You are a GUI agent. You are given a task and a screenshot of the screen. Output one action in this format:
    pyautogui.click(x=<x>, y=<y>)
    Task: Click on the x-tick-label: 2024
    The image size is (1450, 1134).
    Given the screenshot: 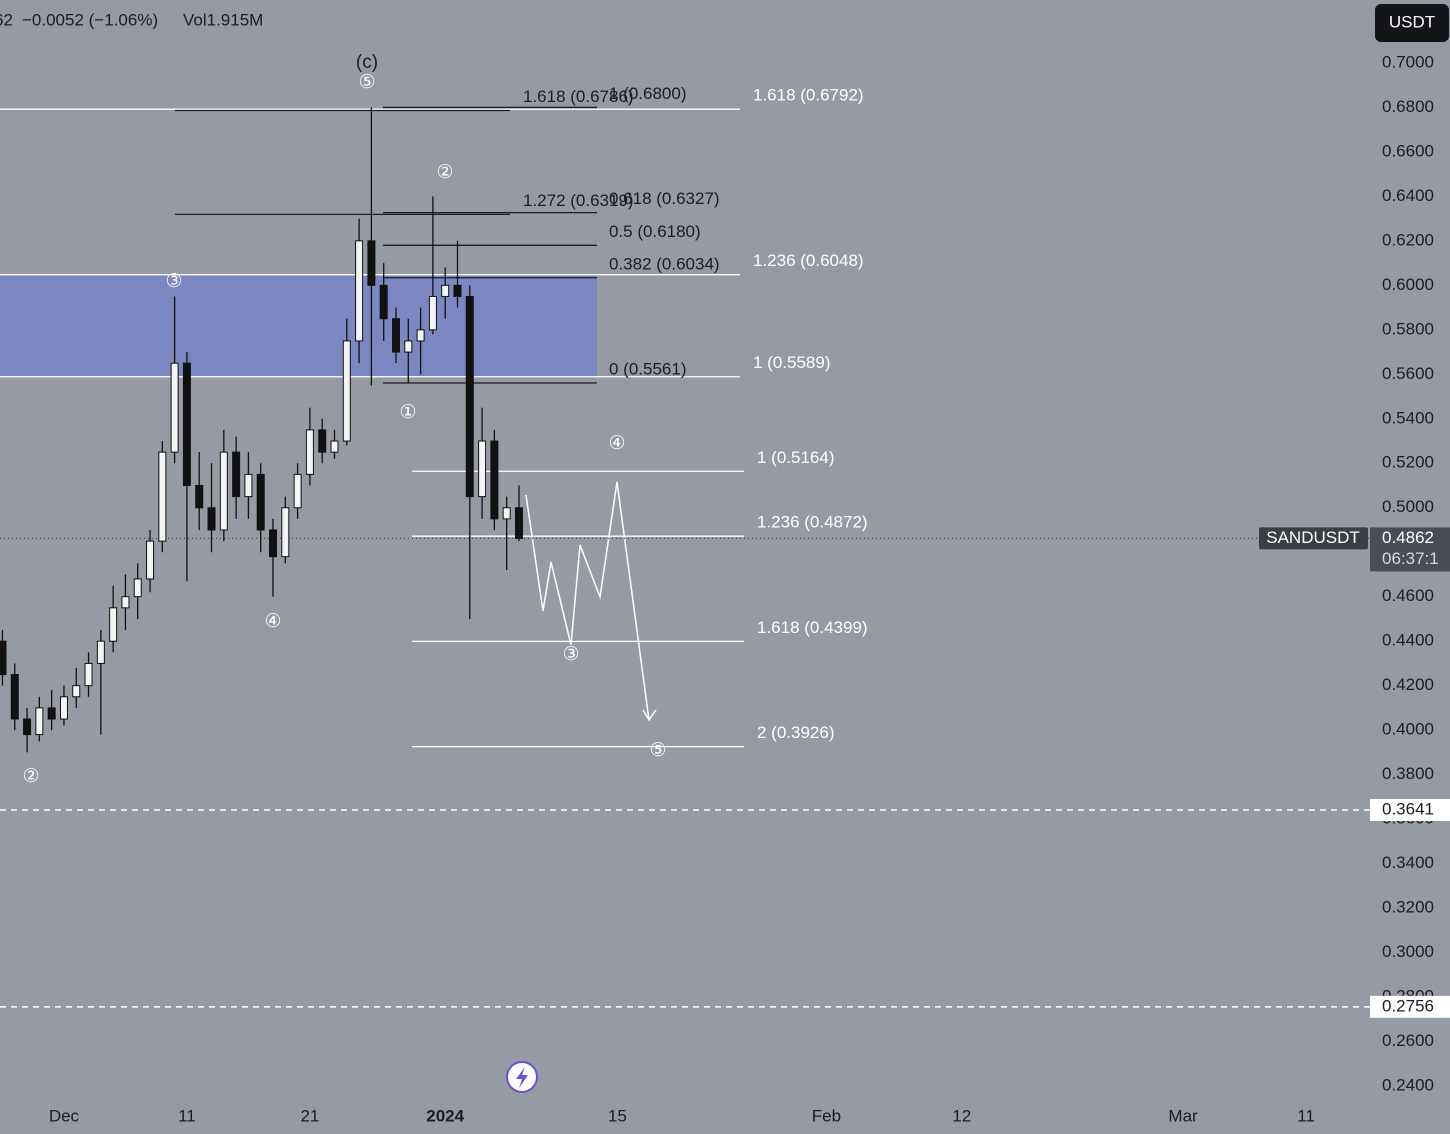 What is the action you would take?
    pyautogui.click(x=445, y=1115)
    